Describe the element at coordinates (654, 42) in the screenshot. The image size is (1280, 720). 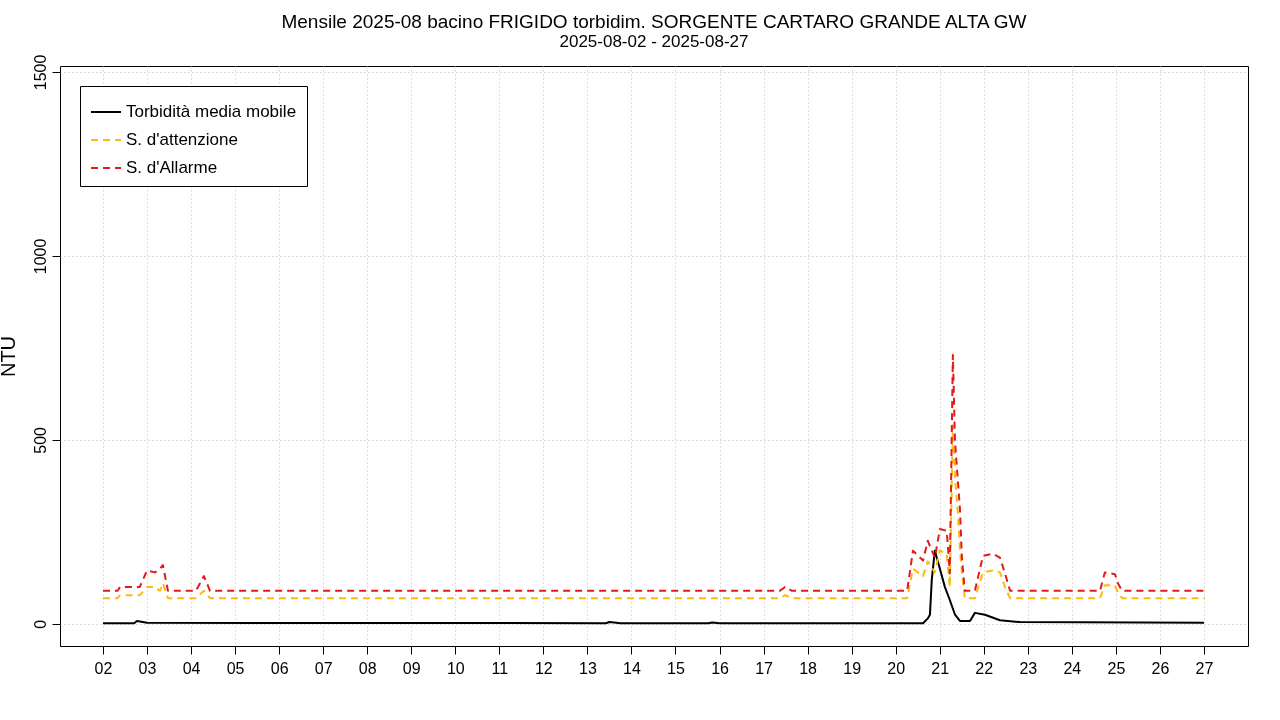
I see `chart-subtitle: 2025-08-02 - 2025-08-27` at that location.